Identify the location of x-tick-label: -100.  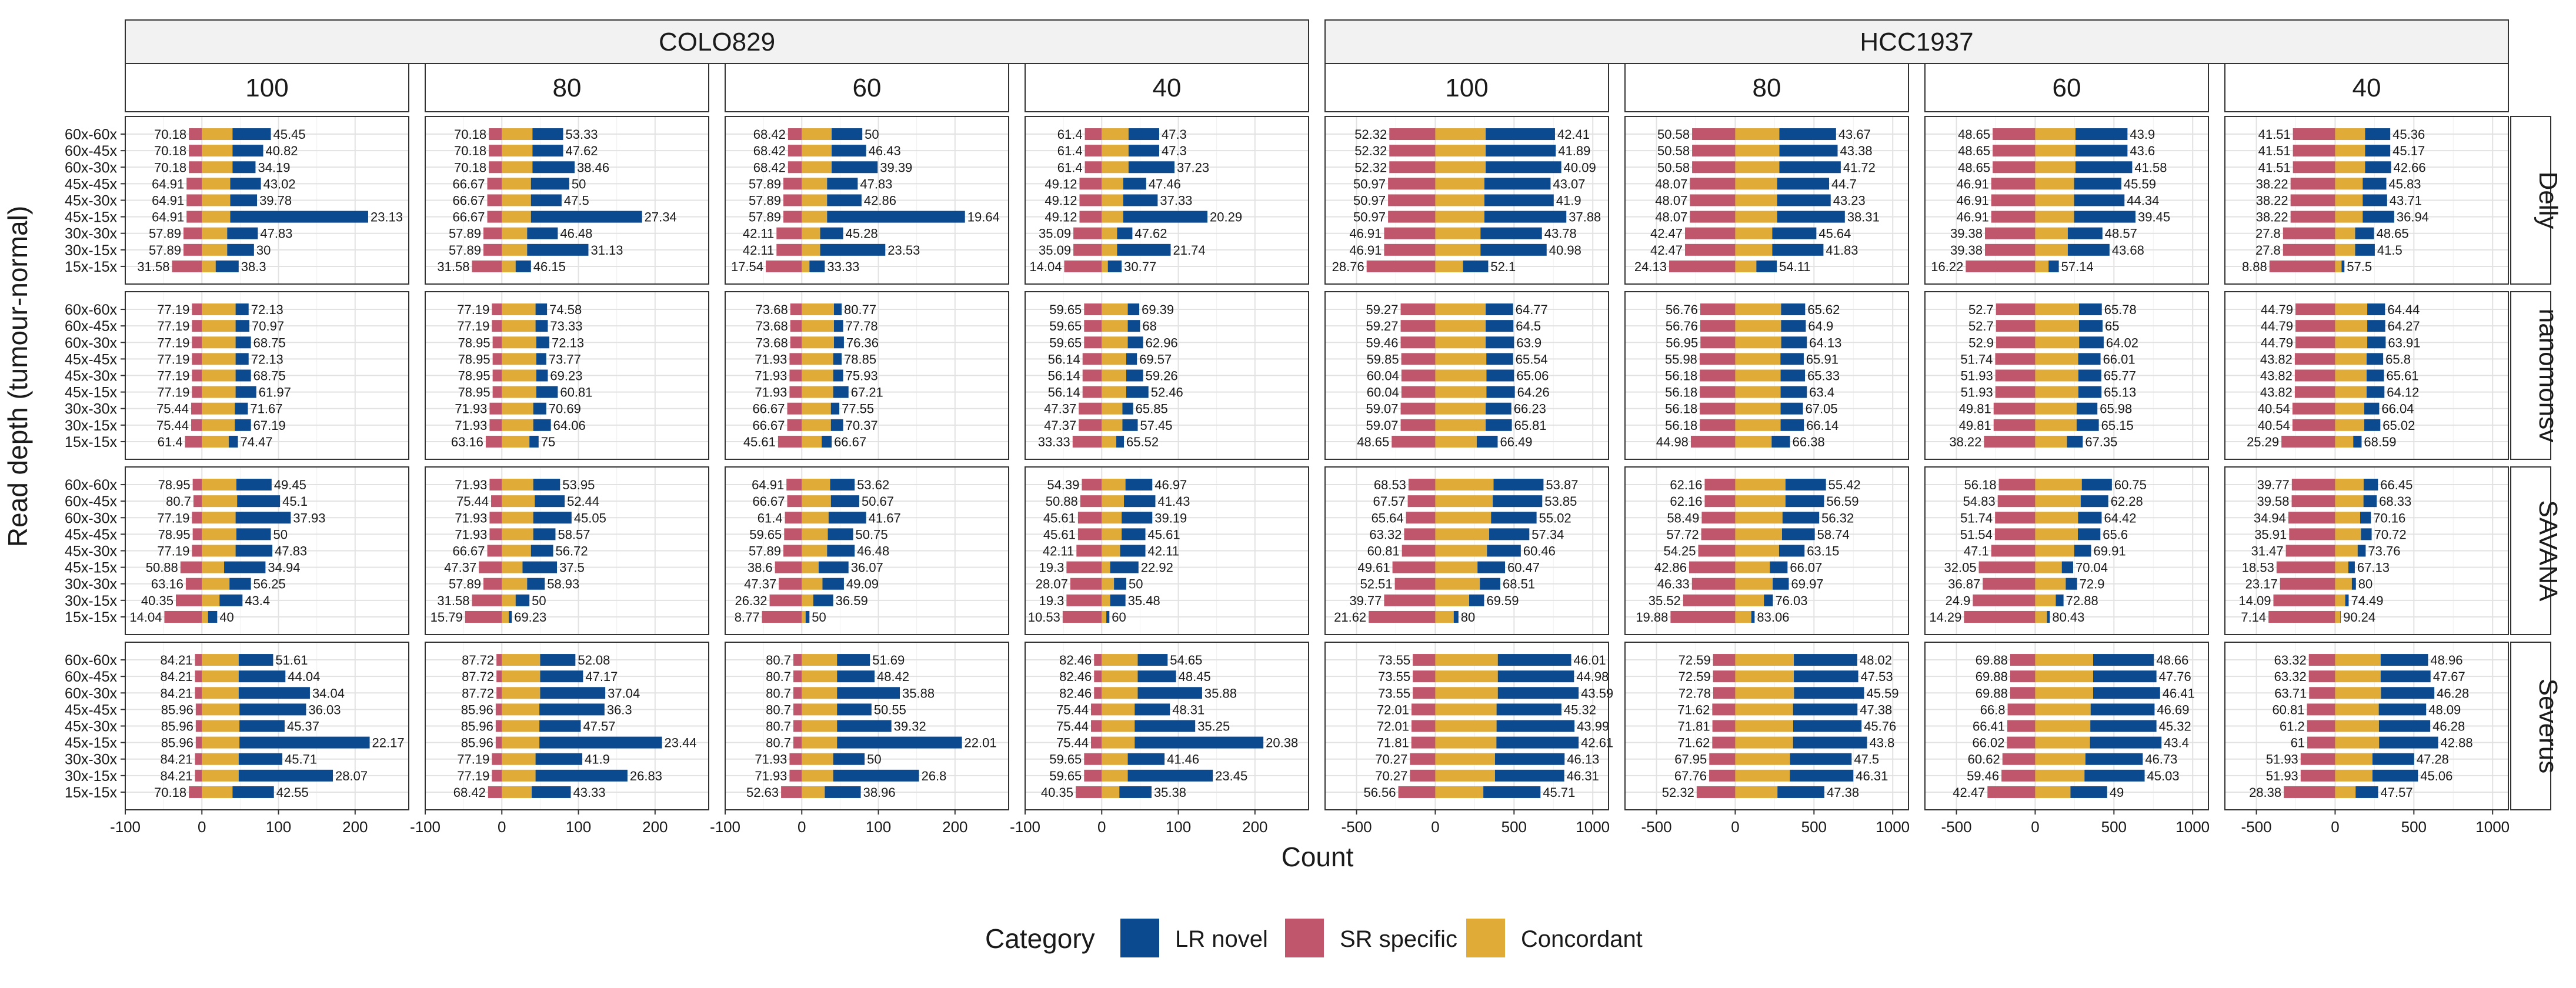
(1025, 827).